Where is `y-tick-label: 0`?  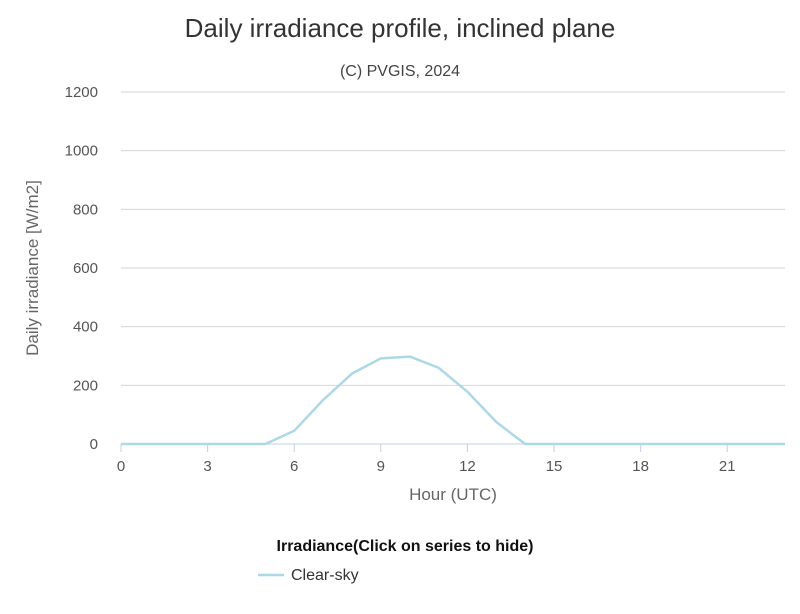 y-tick-label: 0 is located at coordinates (94, 444).